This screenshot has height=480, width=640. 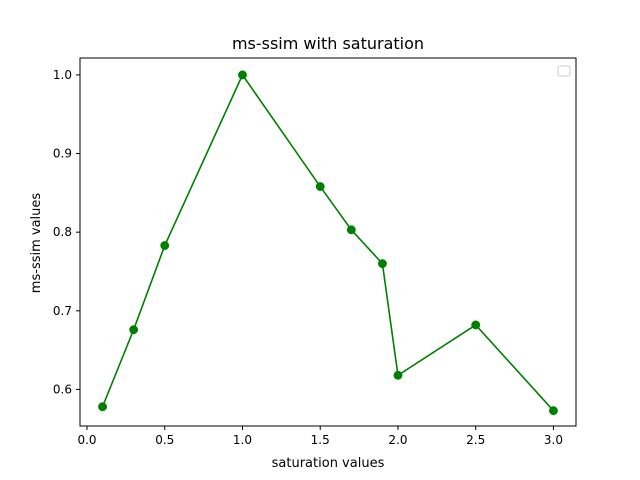 I want to click on x-tick-label: 1.5, so click(x=320, y=440).